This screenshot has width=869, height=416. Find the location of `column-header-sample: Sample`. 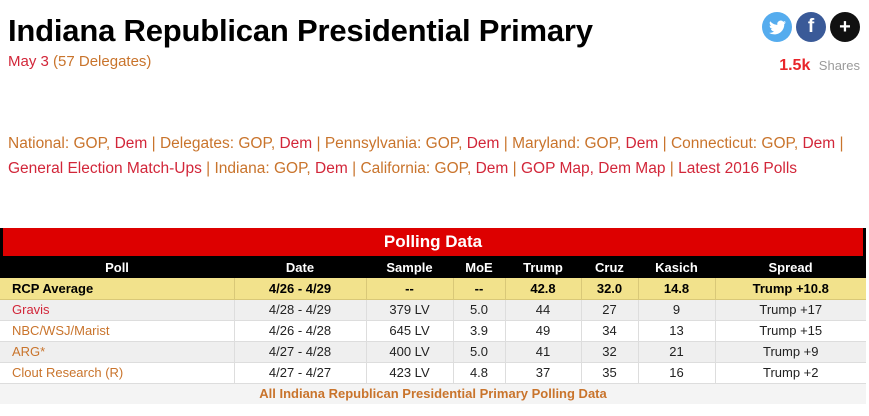

column-header-sample: Sample is located at coordinates (409, 267).